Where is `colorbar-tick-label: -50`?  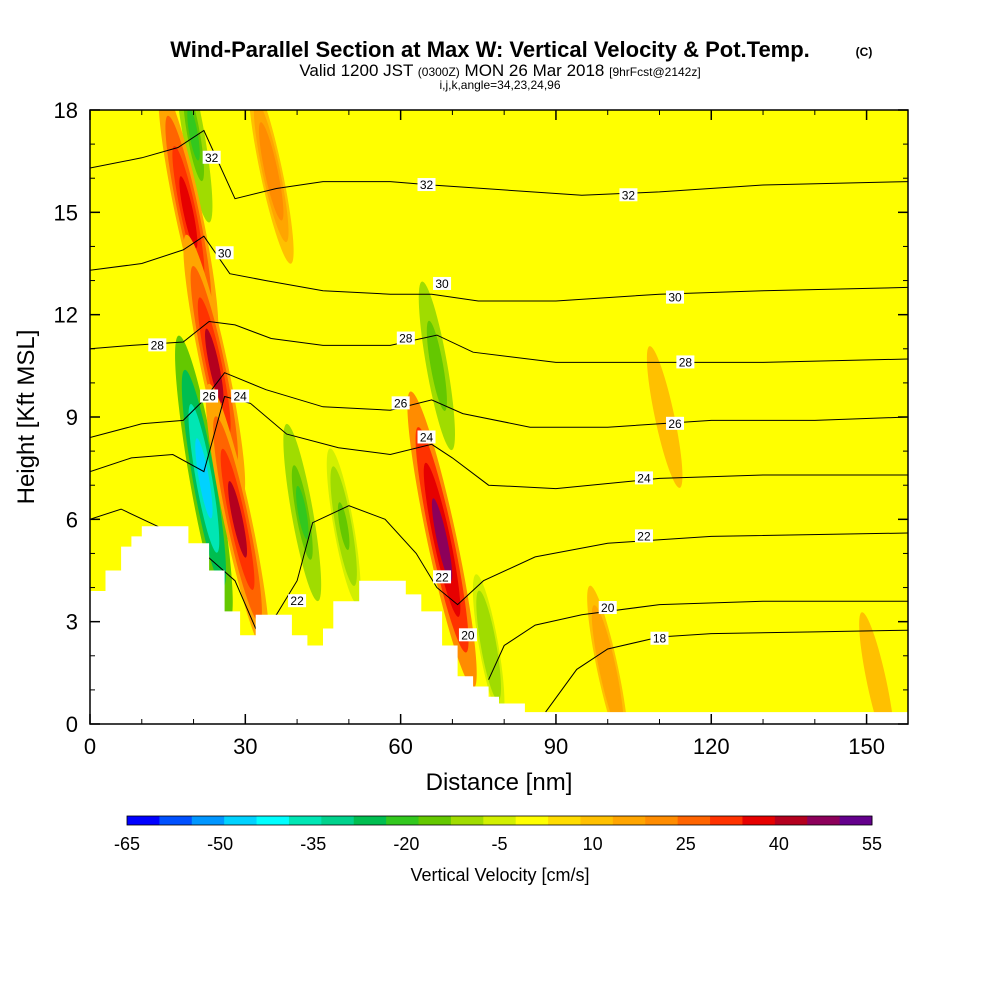 colorbar-tick-label: -50 is located at coordinates (220, 844).